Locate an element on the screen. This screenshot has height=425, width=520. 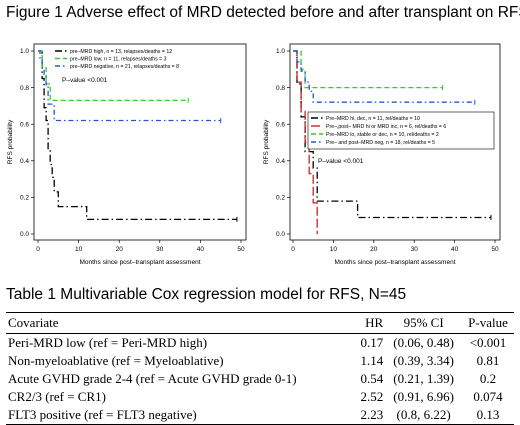
cell-pvalue: <0.001 is located at coordinates (488, 342).